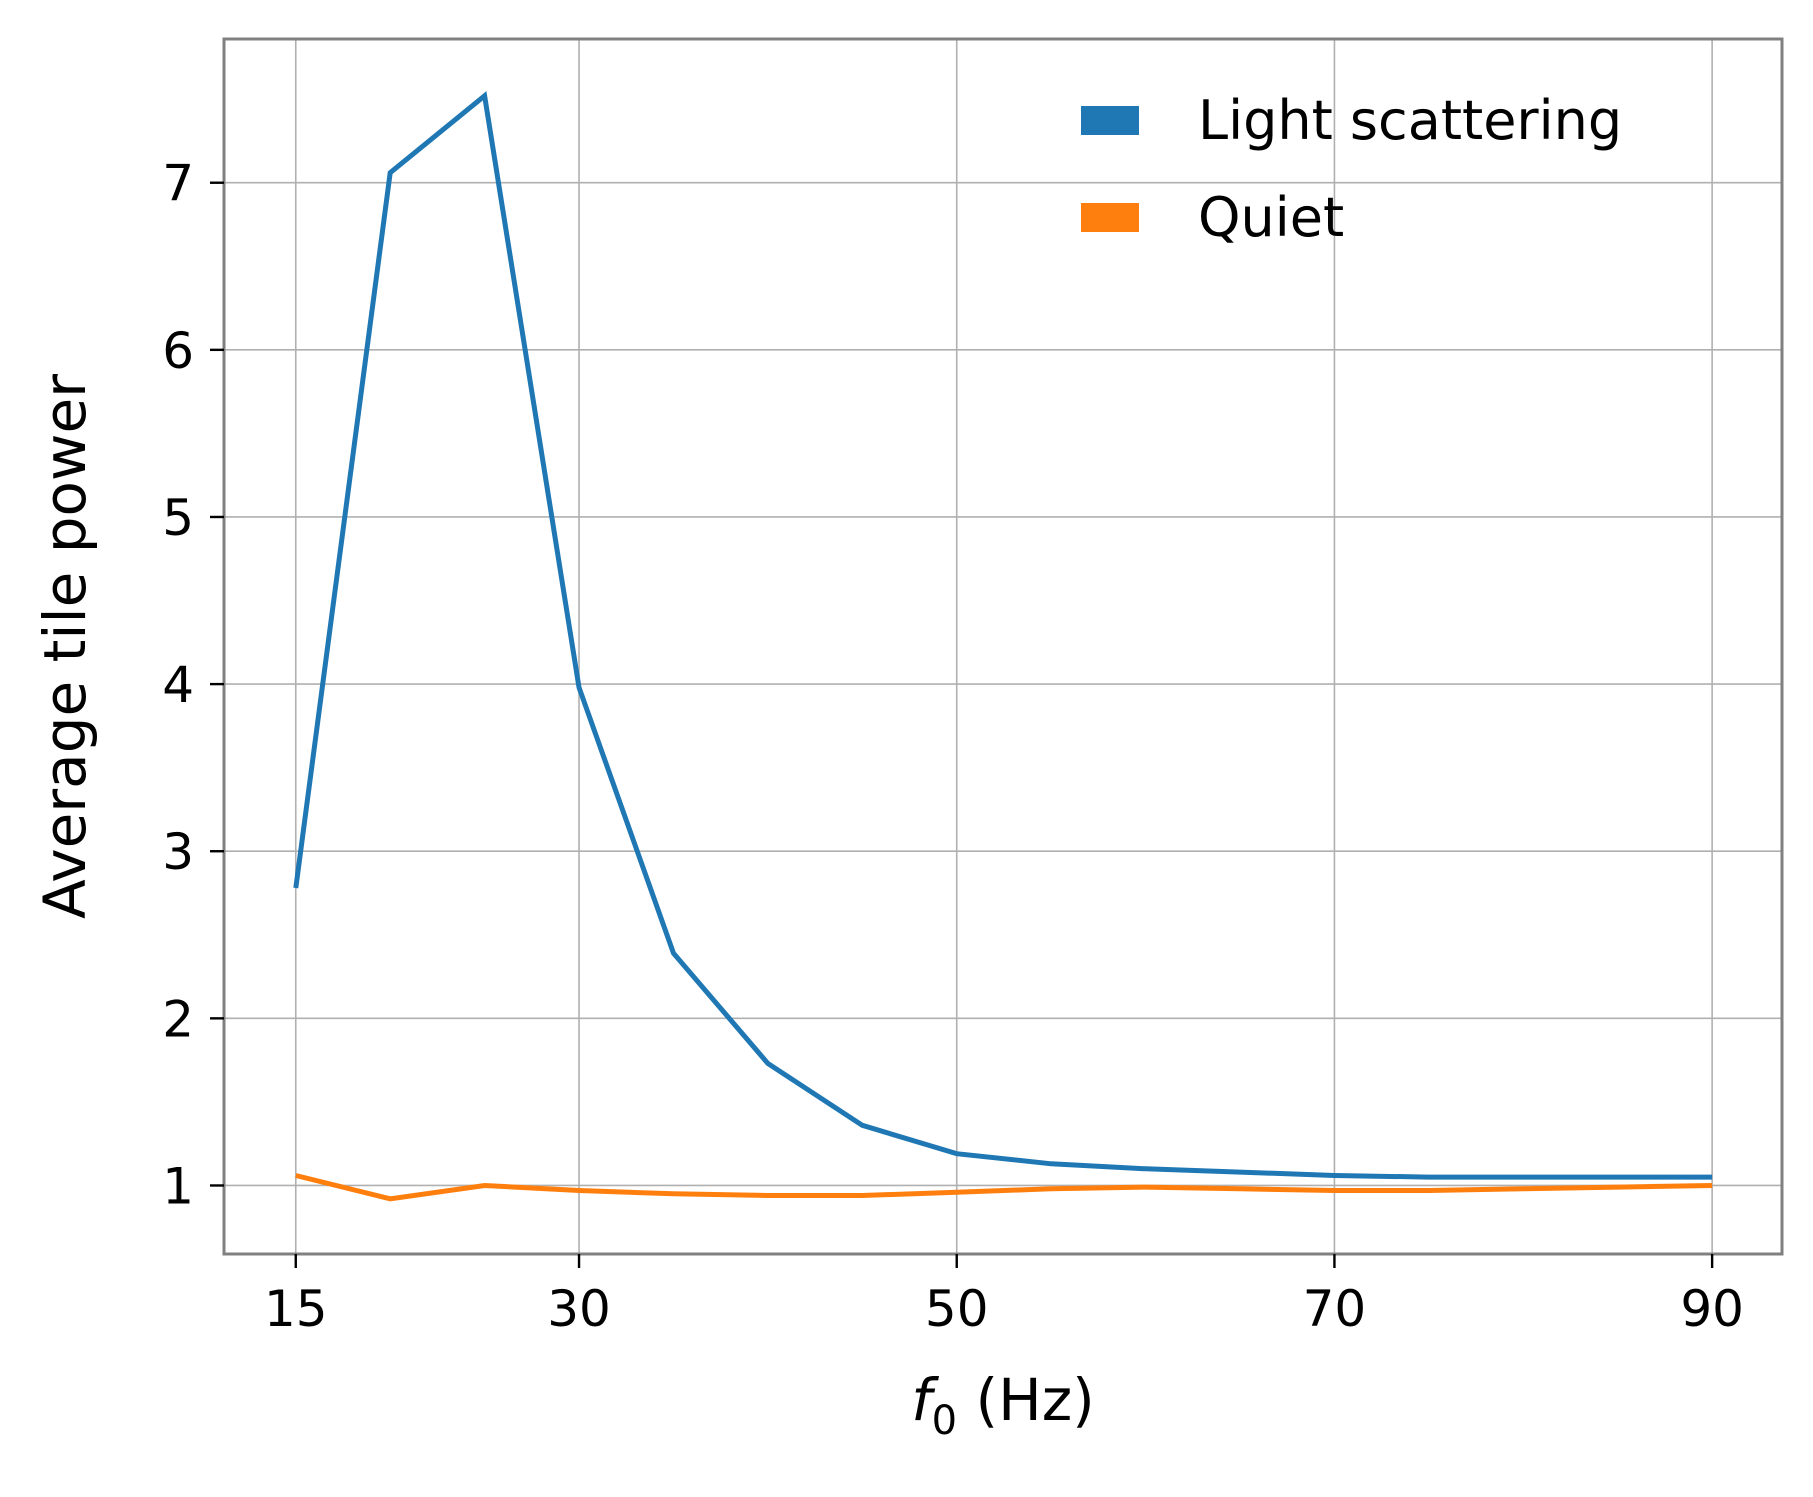  What do you see at coordinates (579, 1309) in the screenshot?
I see `x-tick-label: 30` at bounding box center [579, 1309].